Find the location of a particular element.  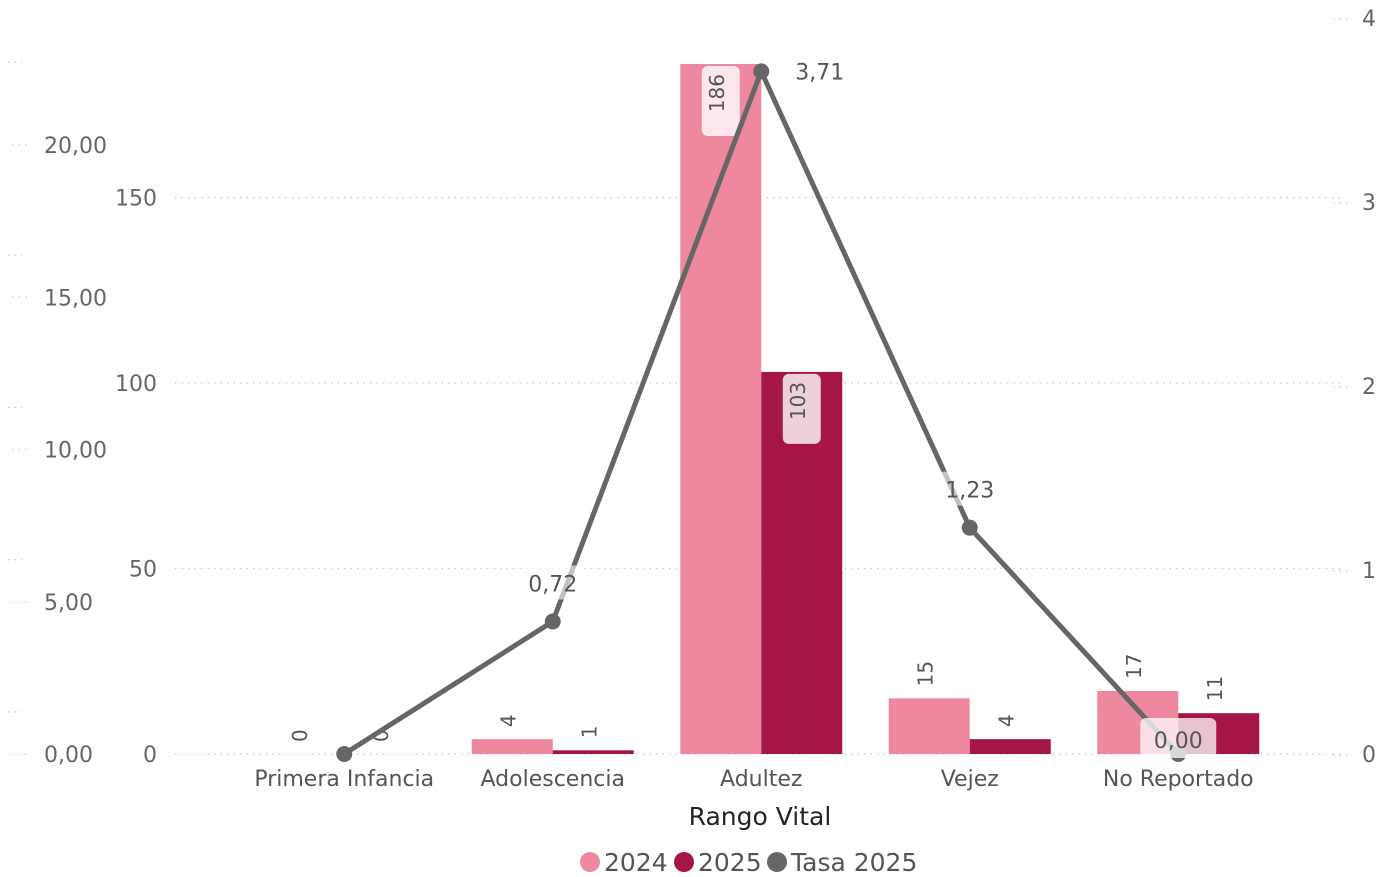

outer-left-axis: 0,00 5,00 10,00 15,00 20,00 is located at coordinates (57, 414).